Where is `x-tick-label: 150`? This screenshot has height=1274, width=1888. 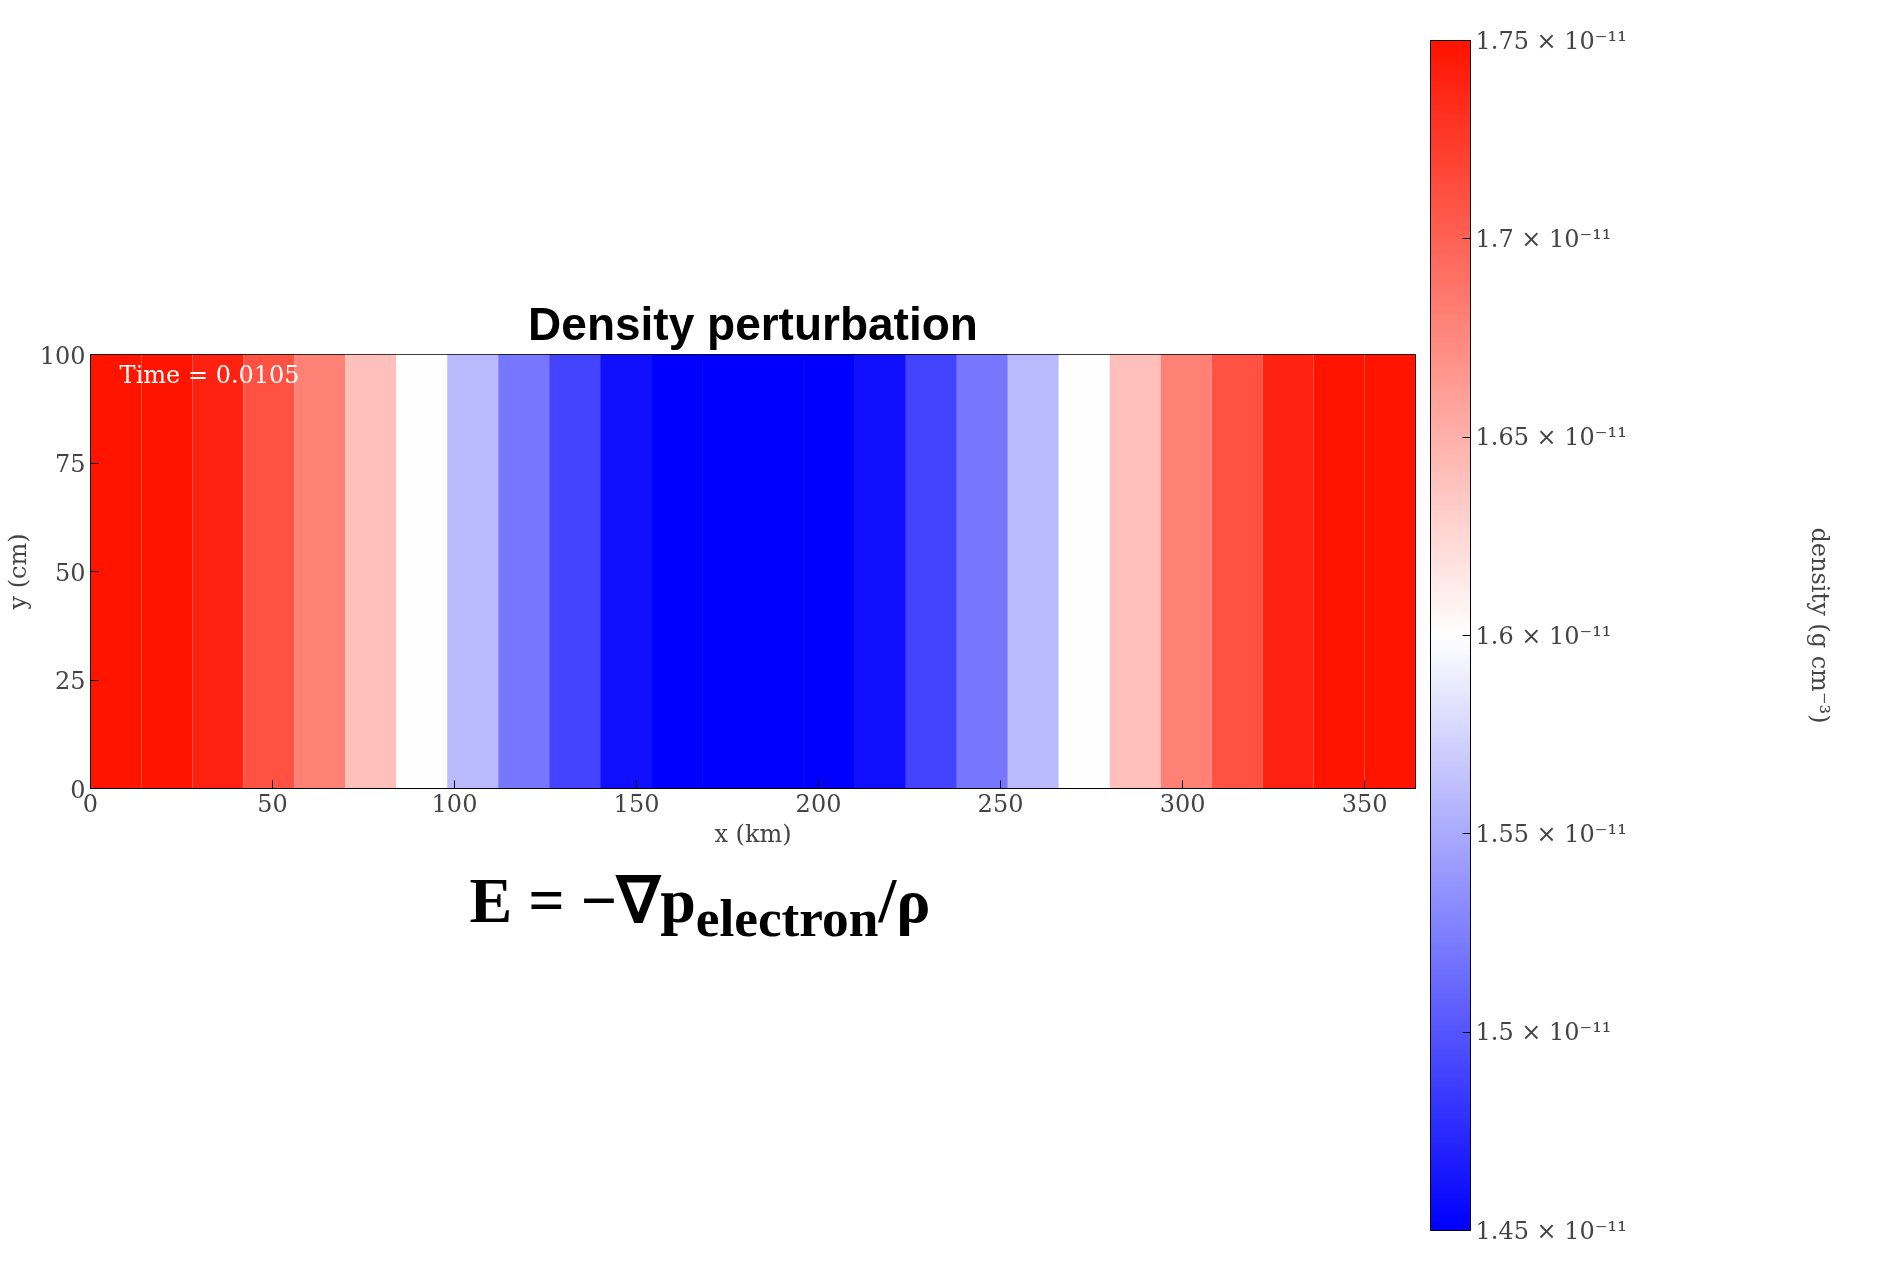 x-tick-label: 150 is located at coordinates (636, 803).